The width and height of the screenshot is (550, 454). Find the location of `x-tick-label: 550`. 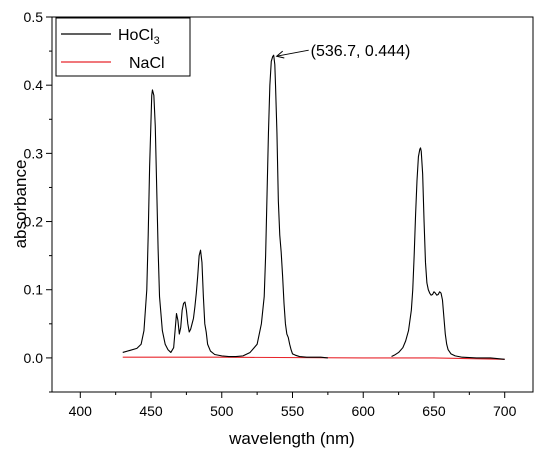

x-tick-label: 550 is located at coordinates (293, 411).